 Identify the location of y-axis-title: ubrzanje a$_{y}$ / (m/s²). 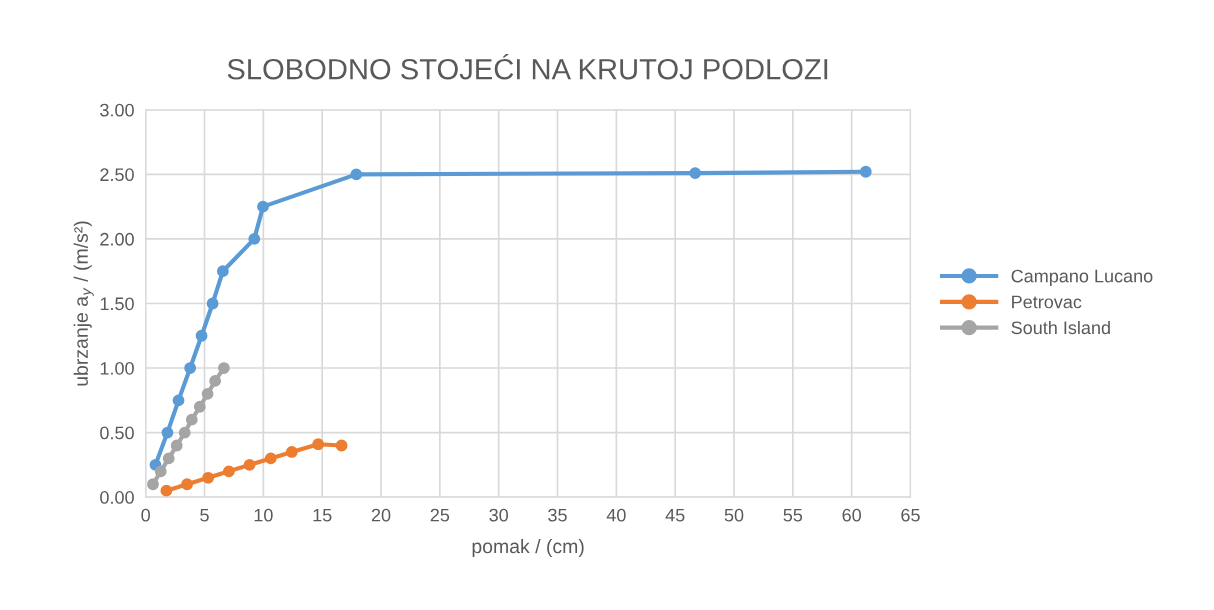
(83, 303).